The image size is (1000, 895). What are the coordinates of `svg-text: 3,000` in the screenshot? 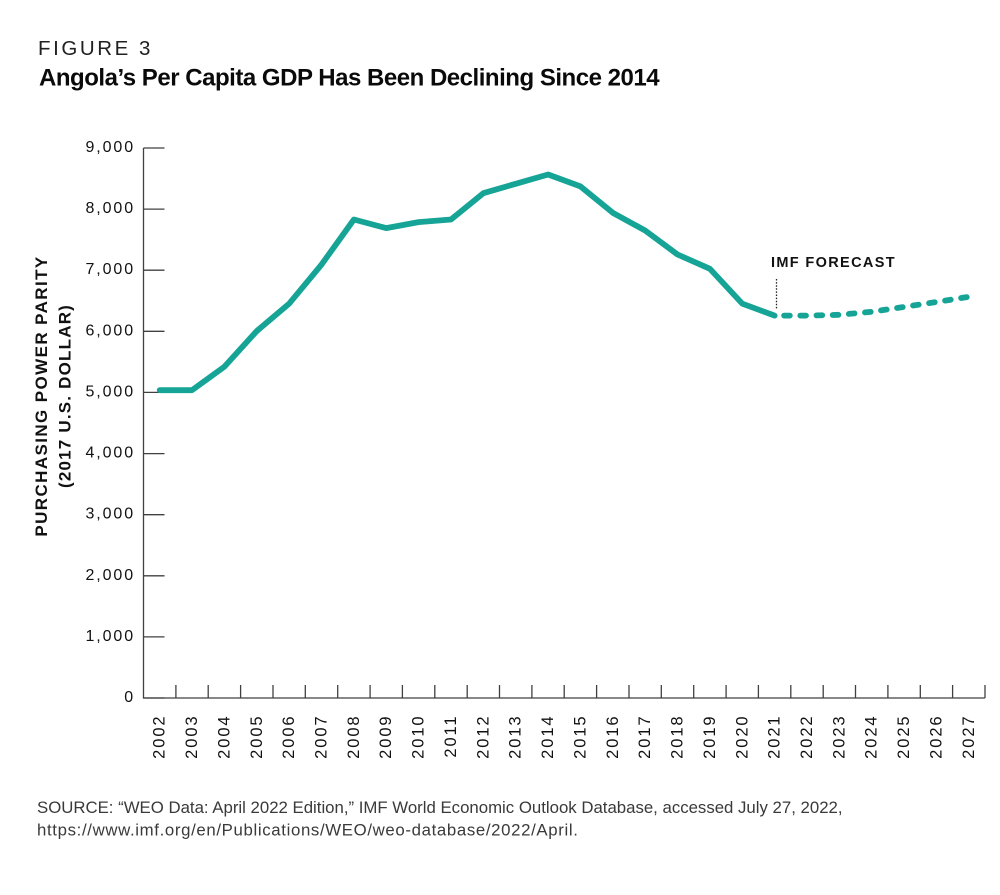 It's located at (110, 514).